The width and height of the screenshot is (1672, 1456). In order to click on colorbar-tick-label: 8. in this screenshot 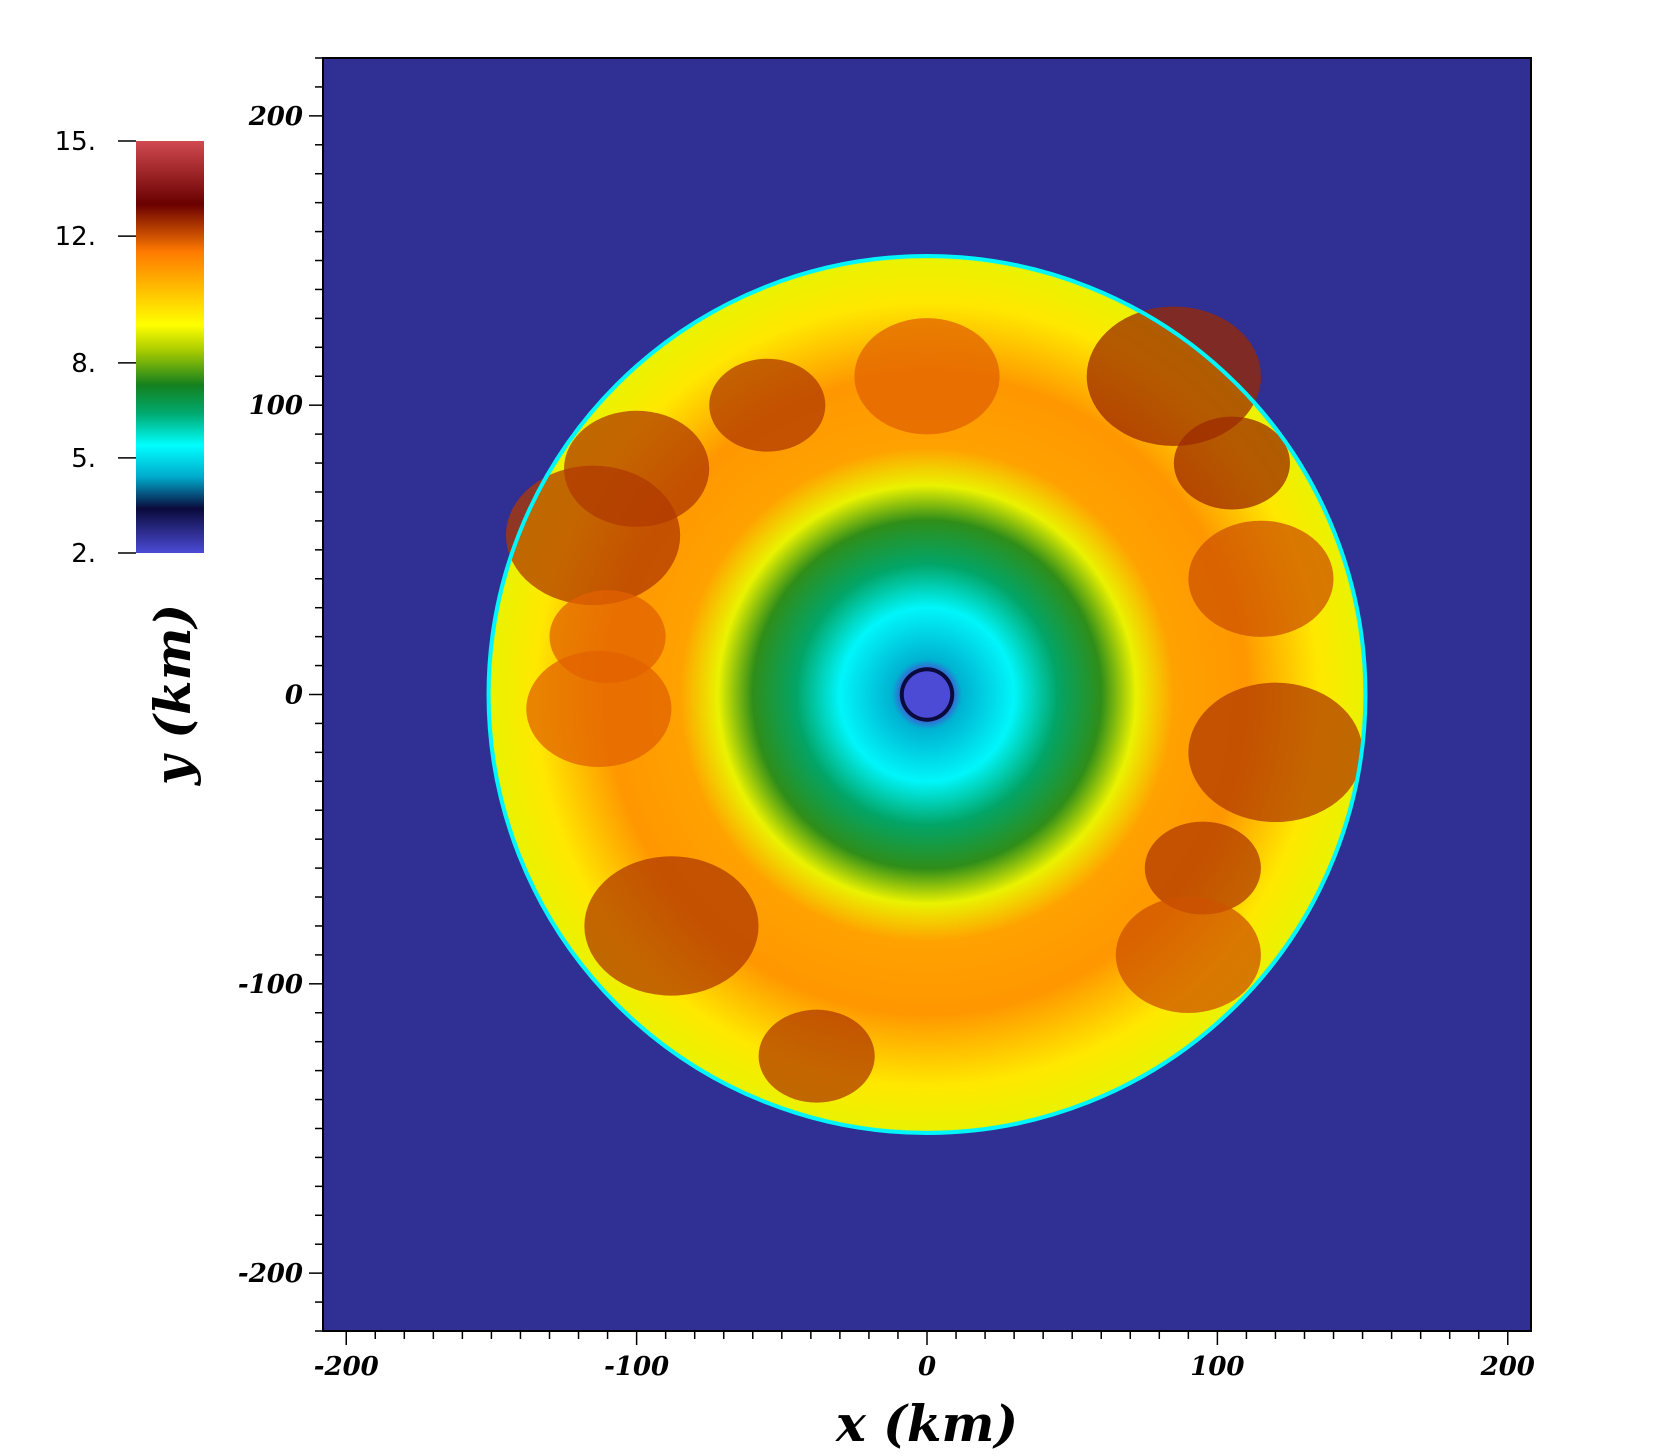, I will do `click(83, 364)`.